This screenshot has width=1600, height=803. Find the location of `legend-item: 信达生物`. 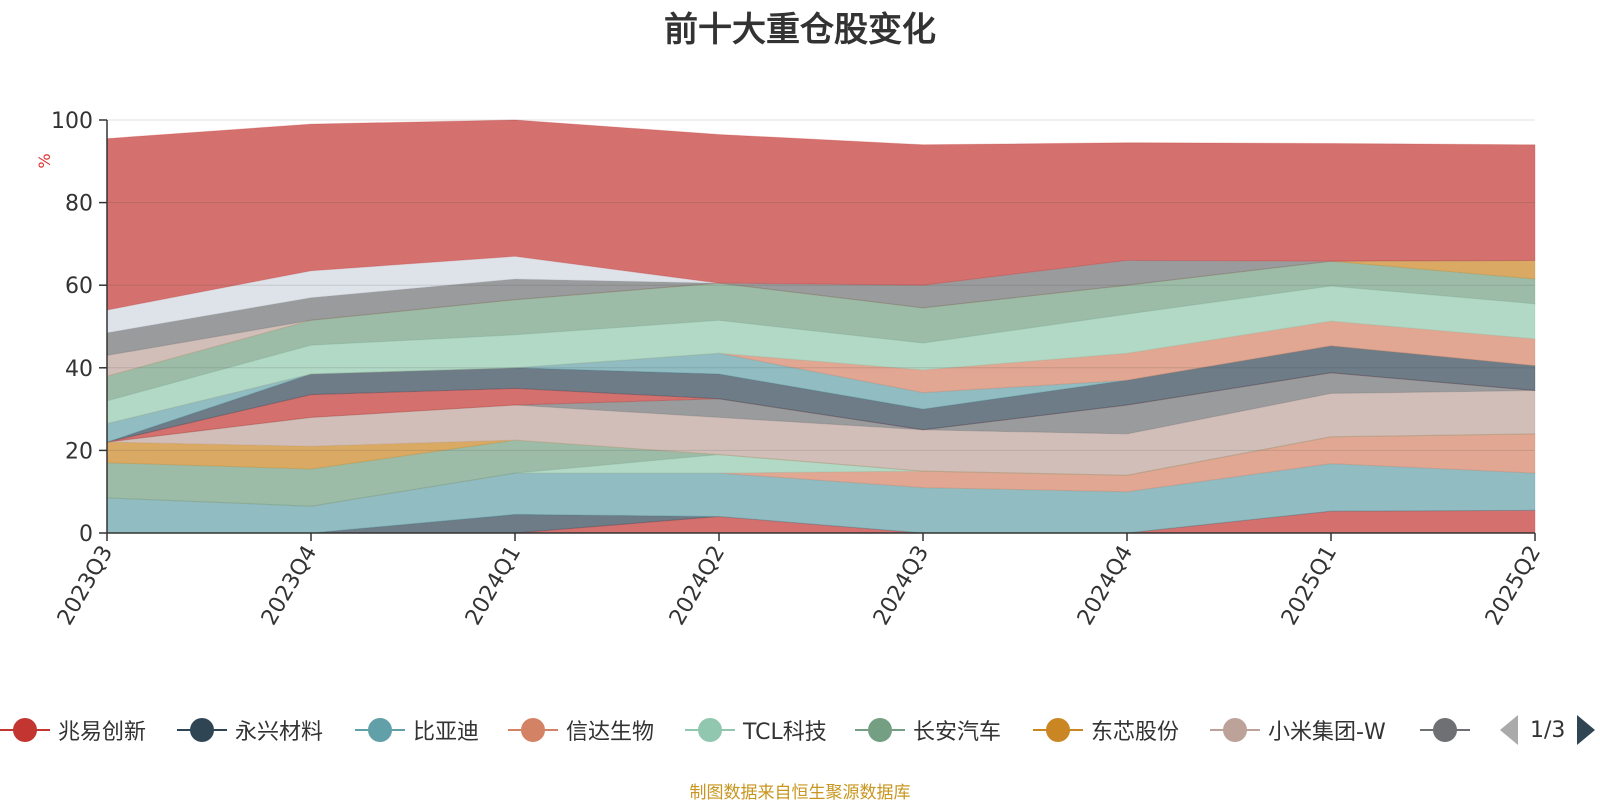

legend-item: 信达生物 is located at coordinates (581, 730).